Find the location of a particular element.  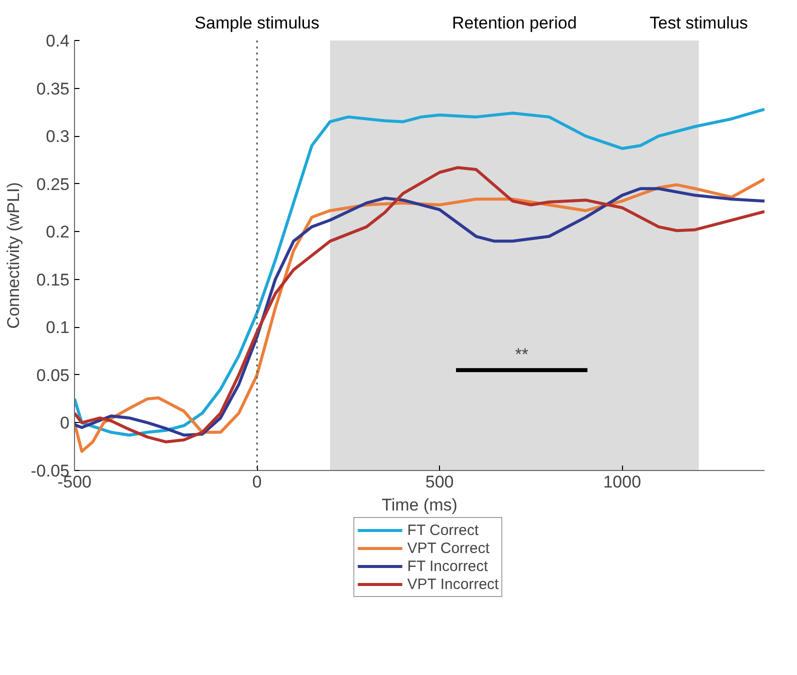

legend-label: VPT Incorrect is located at coordinates (453, 584).